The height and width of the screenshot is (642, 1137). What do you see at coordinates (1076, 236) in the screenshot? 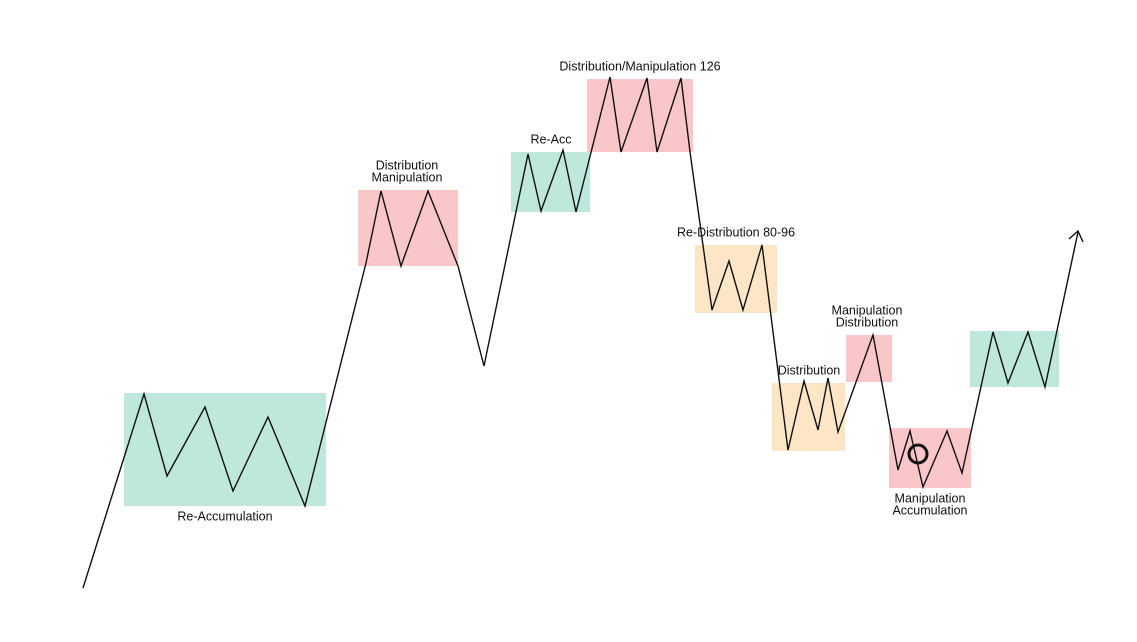
I see `arrowhead` at bounding box center [1076, 236].